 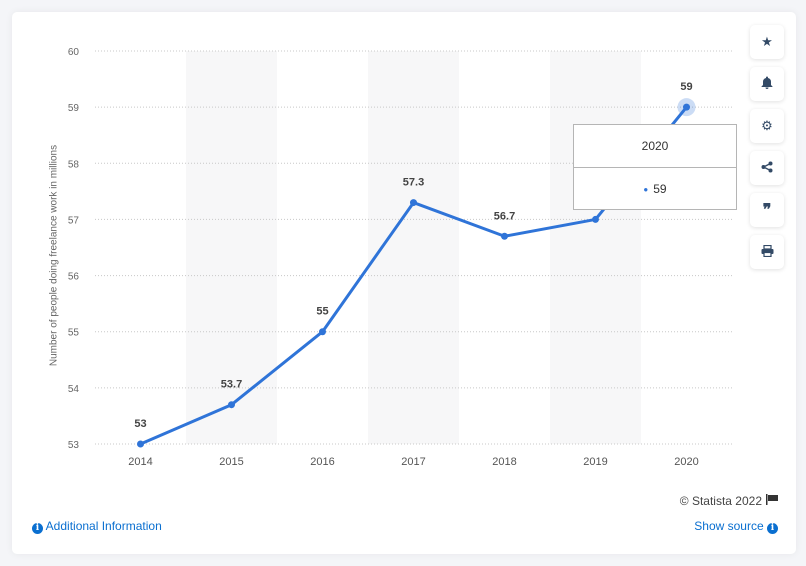 I want to click on y-tick-label: 58, so click(x=74, y=164).